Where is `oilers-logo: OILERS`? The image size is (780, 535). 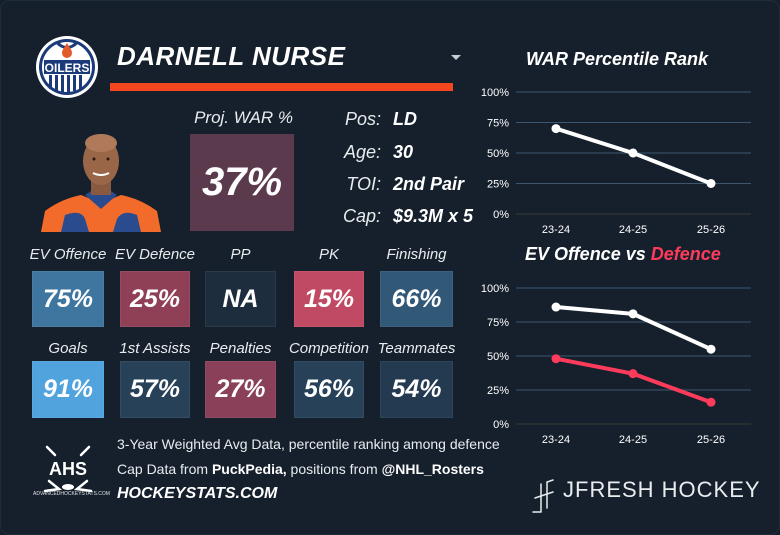
oilers-logo: OILERS is located at coordinates (67, 67).